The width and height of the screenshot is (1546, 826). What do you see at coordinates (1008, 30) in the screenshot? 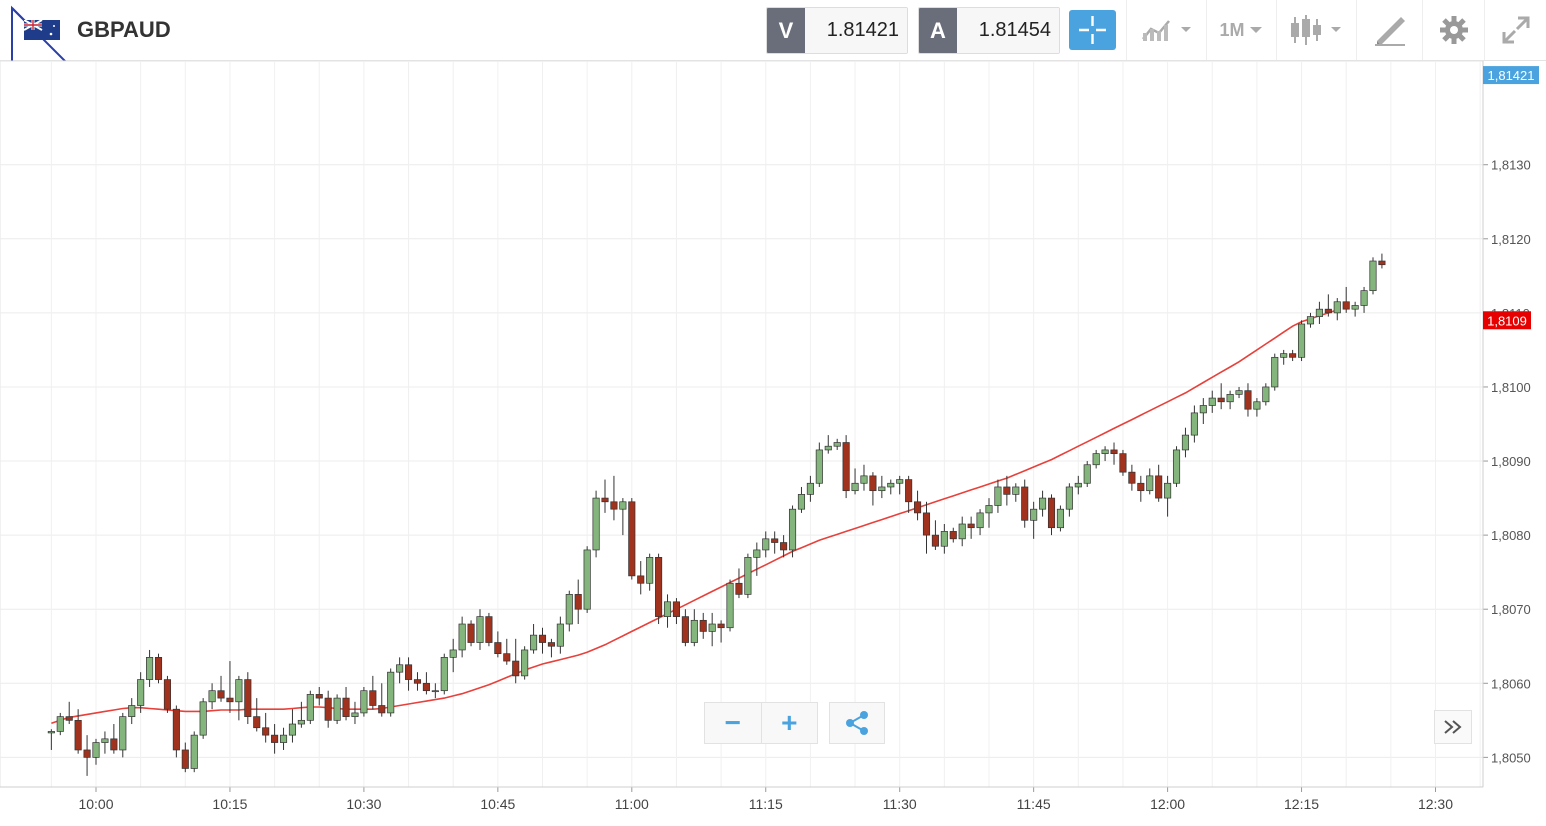
I see `buy-price: 1.81454` at bounding box center [1008, 30].